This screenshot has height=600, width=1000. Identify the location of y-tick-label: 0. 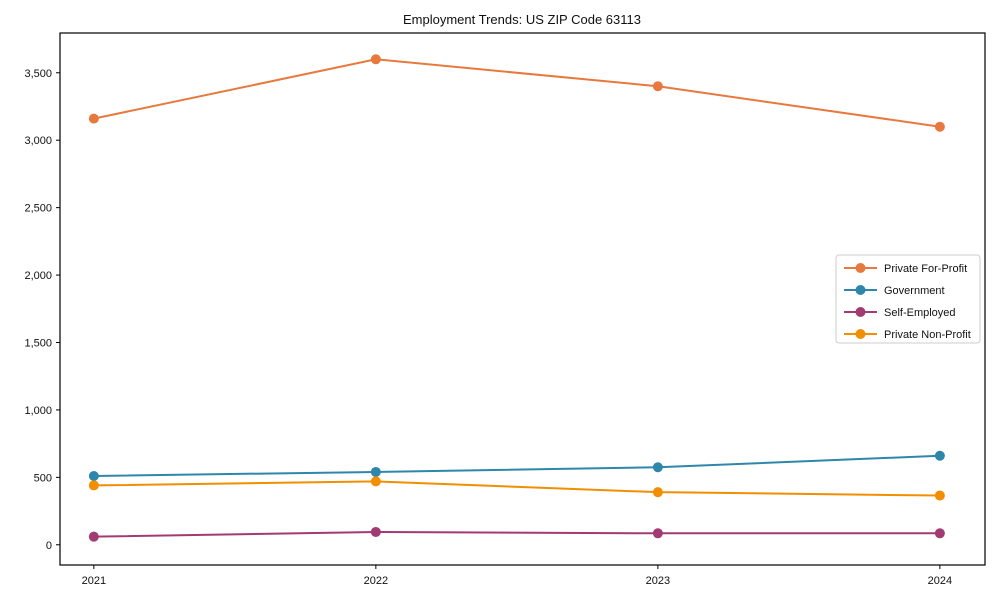
(49, 546).